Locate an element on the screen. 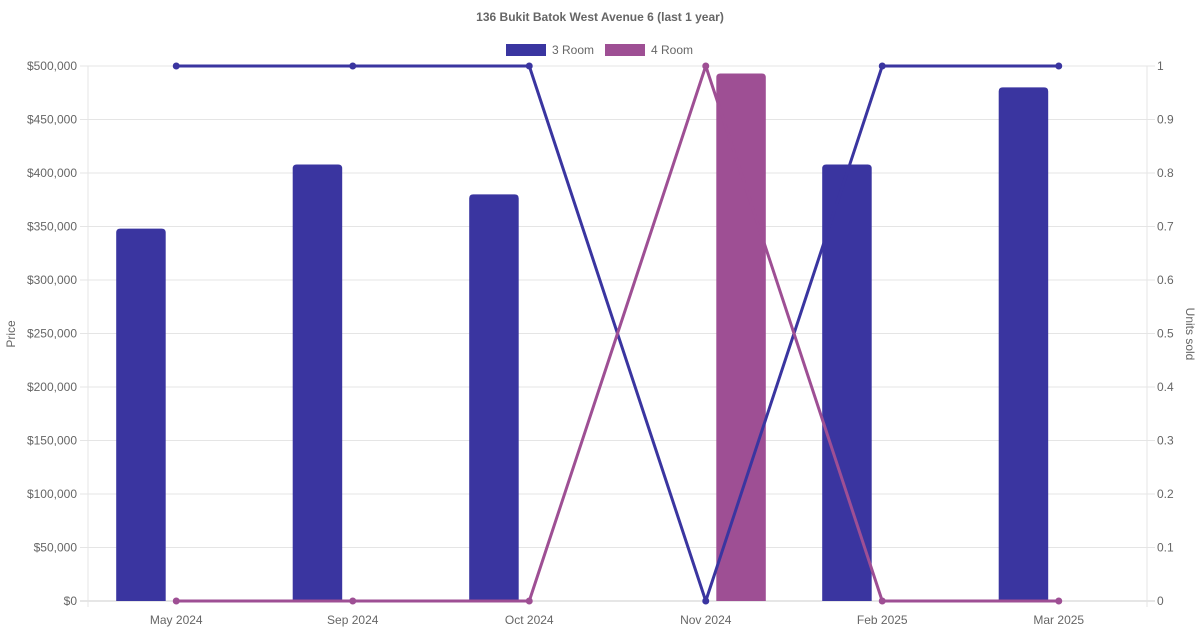 This screenshot has height=630, width=1200. right-tick-label: 0.3 is located at coordinates (1165, 441).